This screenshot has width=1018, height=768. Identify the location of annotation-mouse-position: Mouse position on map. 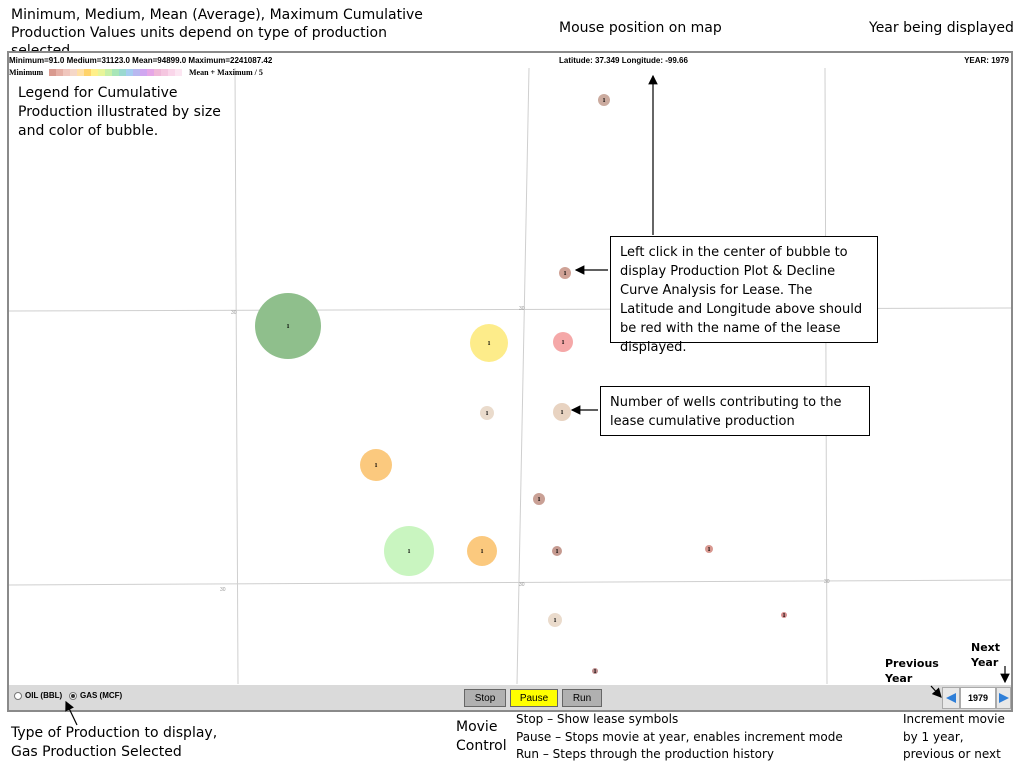
(640, 28).